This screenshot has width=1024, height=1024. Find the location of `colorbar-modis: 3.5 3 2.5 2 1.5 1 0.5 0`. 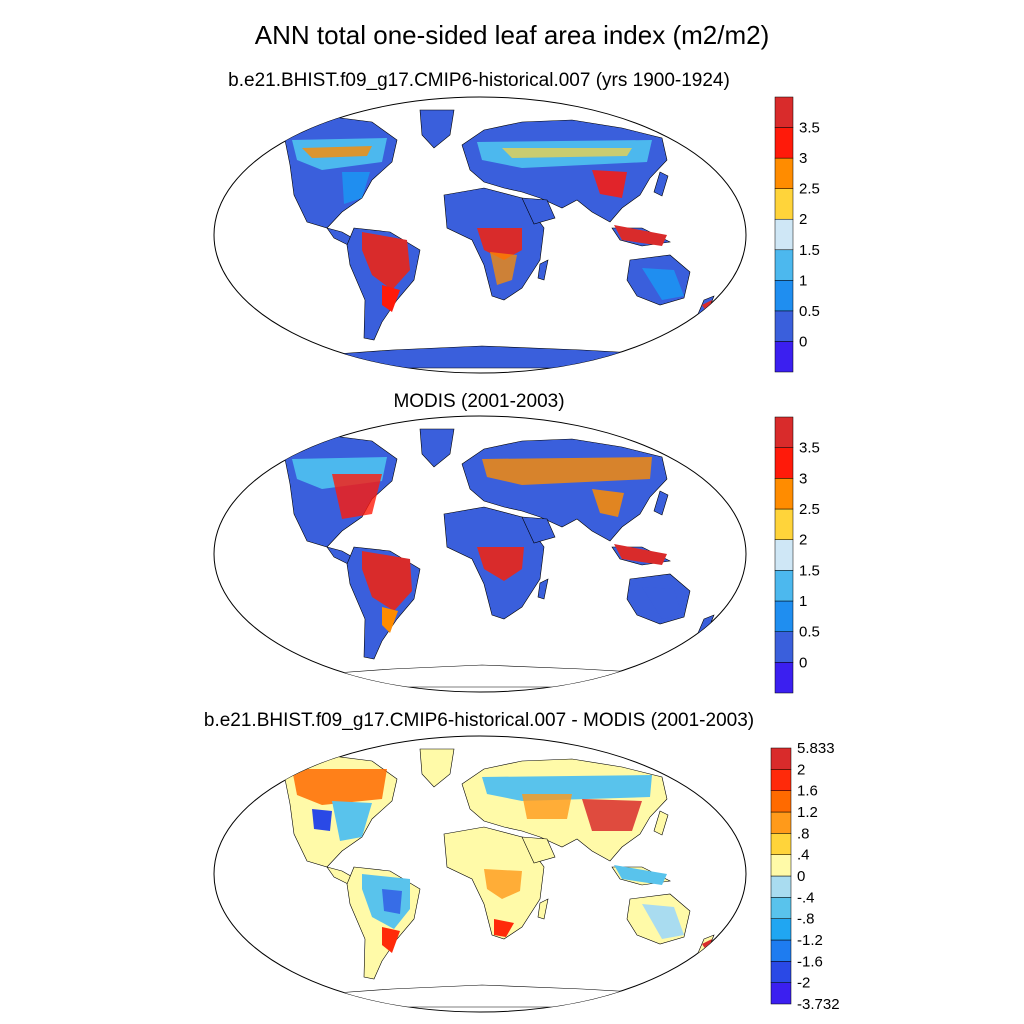

colorbar-modis: 3.5 3 2.5 2 1.5 1 0.5 0 is located at coordinates (797, 555).